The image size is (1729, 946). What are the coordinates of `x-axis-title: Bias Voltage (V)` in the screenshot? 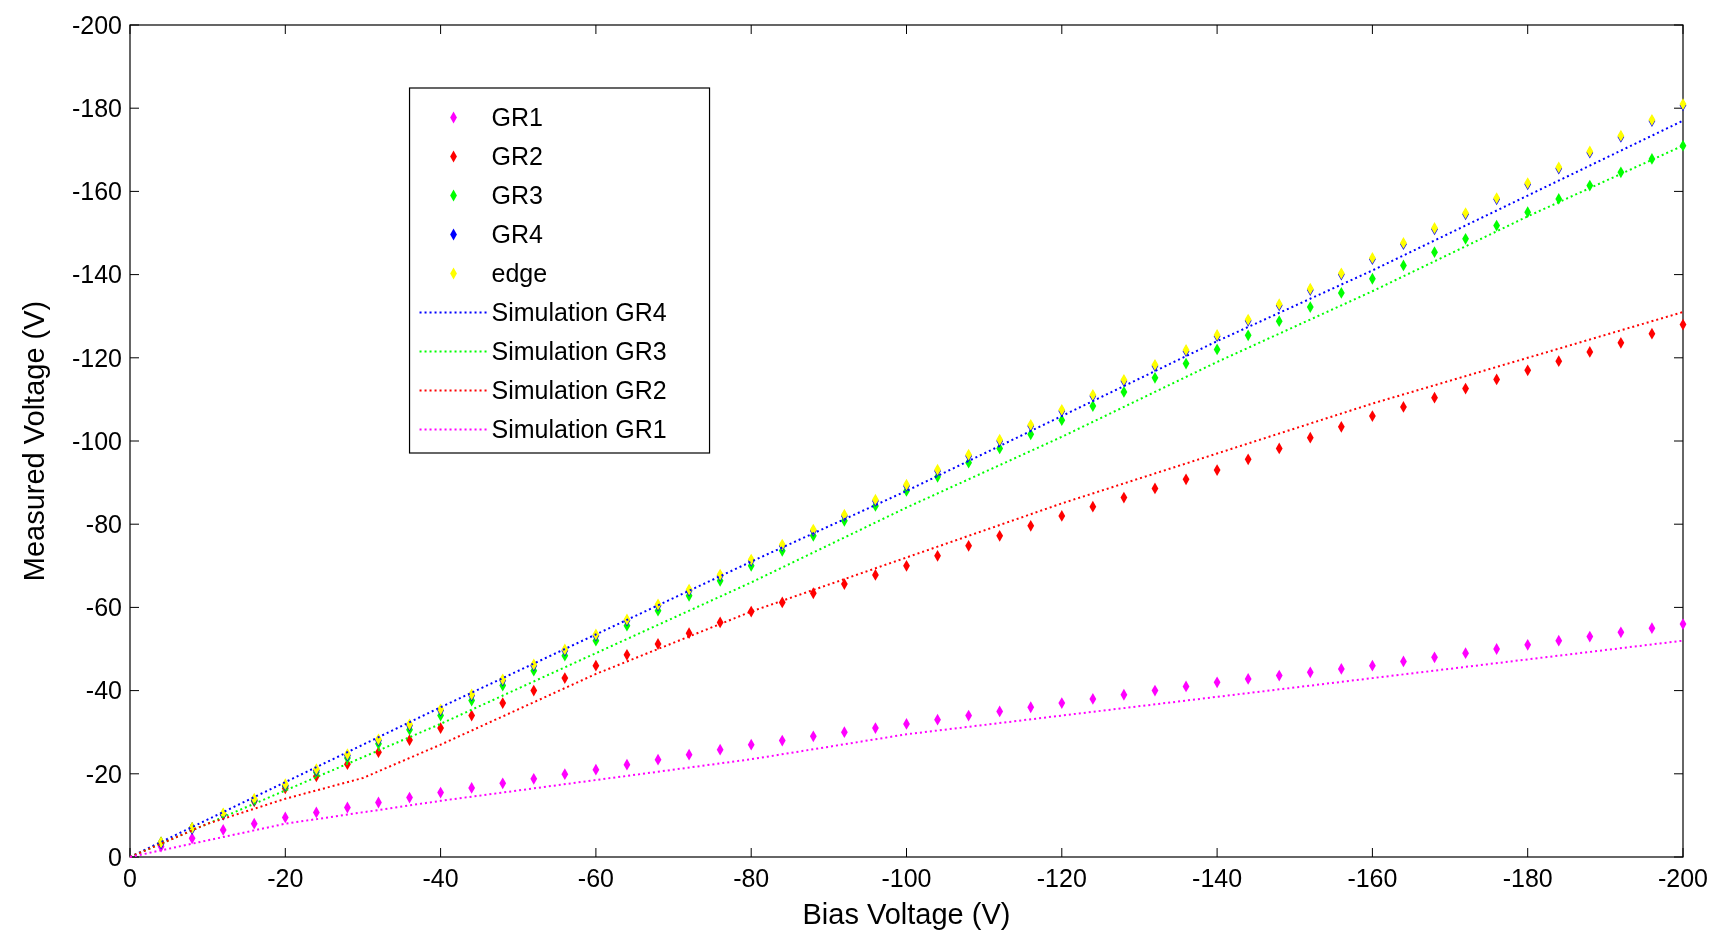 It's located at (906, 914).